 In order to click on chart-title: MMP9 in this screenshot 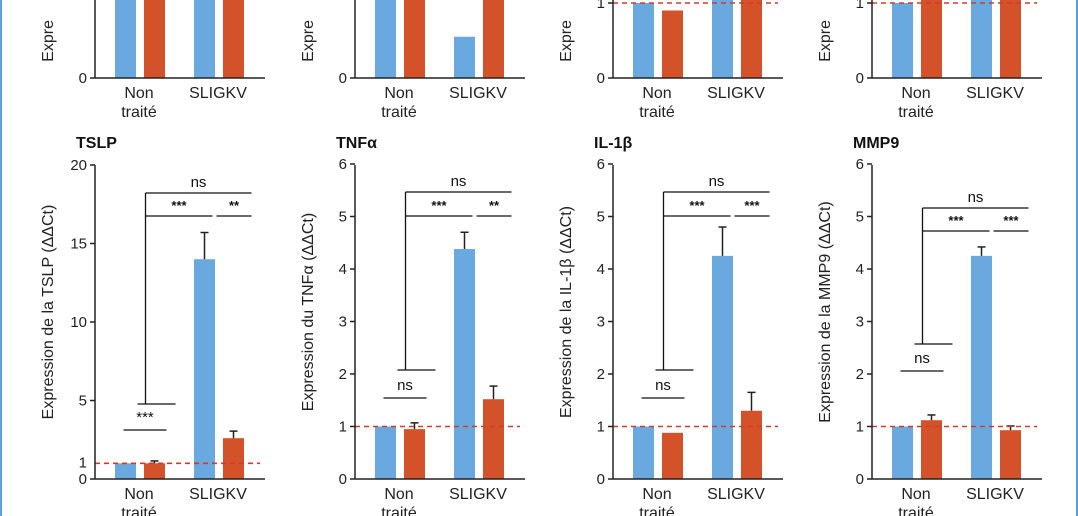, I will do `click(876, 143)`.